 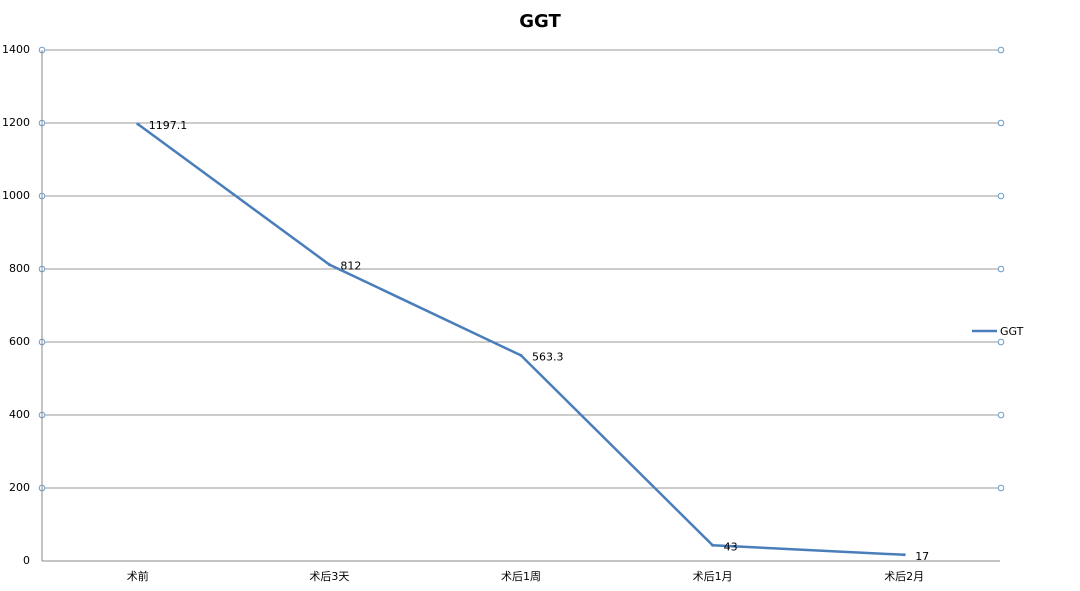 I want to click on data-label: 17, so click(x=922, y=556).